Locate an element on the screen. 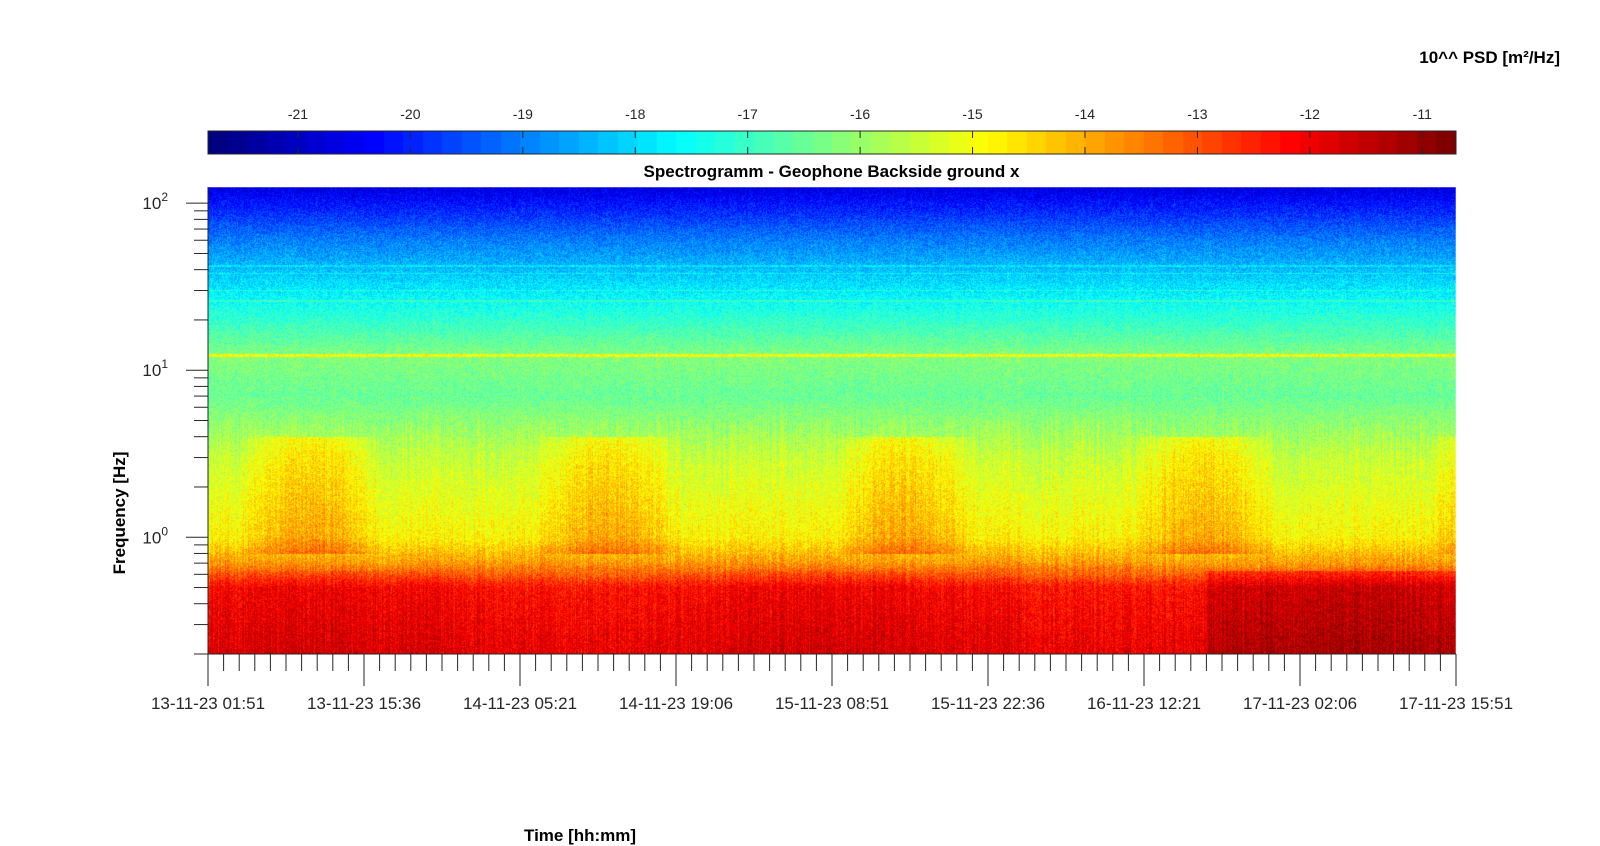 This screenshot has width=1600, height=846. colorbar-tick-label: -19 is located at coordinates (523, 114).